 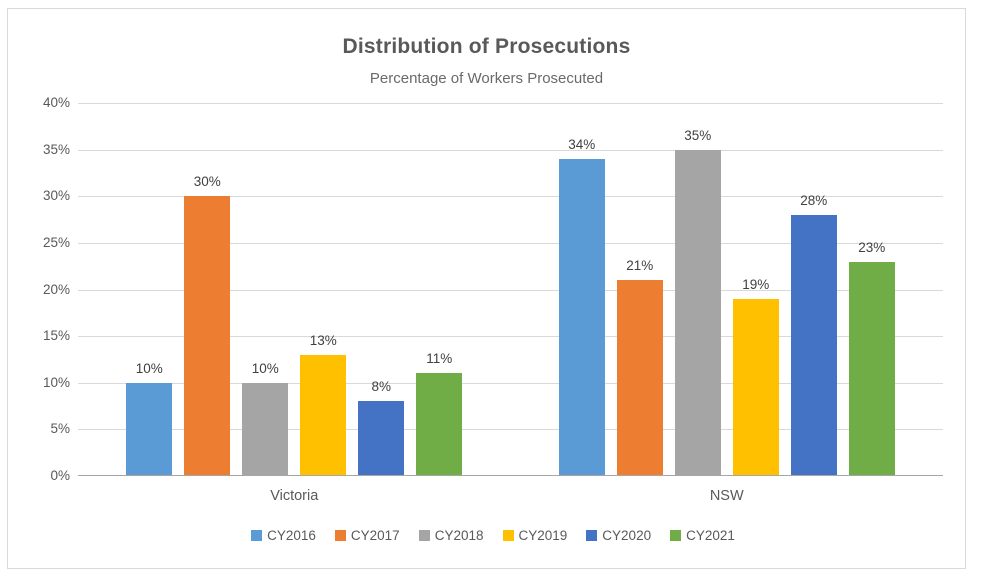 What do you see at coordinates (639, 367) in the screenshot?
I see `bar-nsw-cy2017: 21%` at bounding box center [639, 367].